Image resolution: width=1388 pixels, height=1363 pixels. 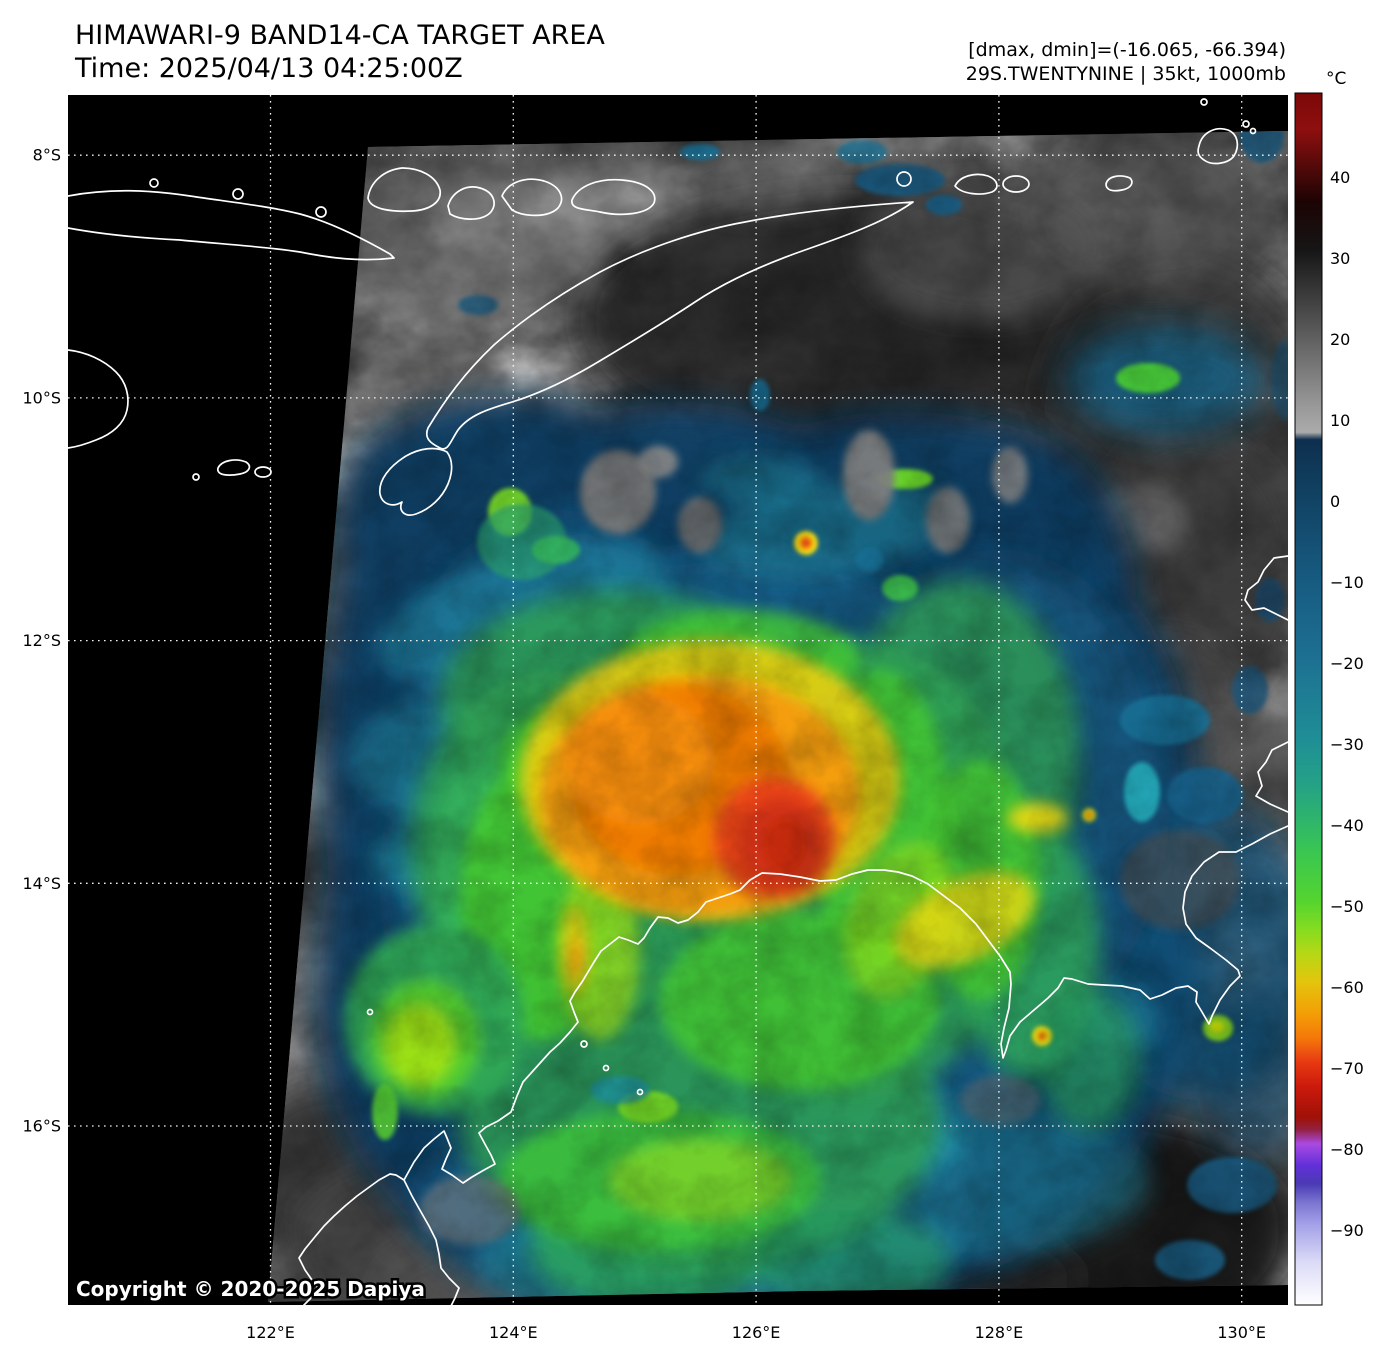 What do you see at coordinates (268, 68) in the screenshot?
I see `timestamp: Time: 2025/04/13 04:25:00Z` at bounding box center [268, 68].